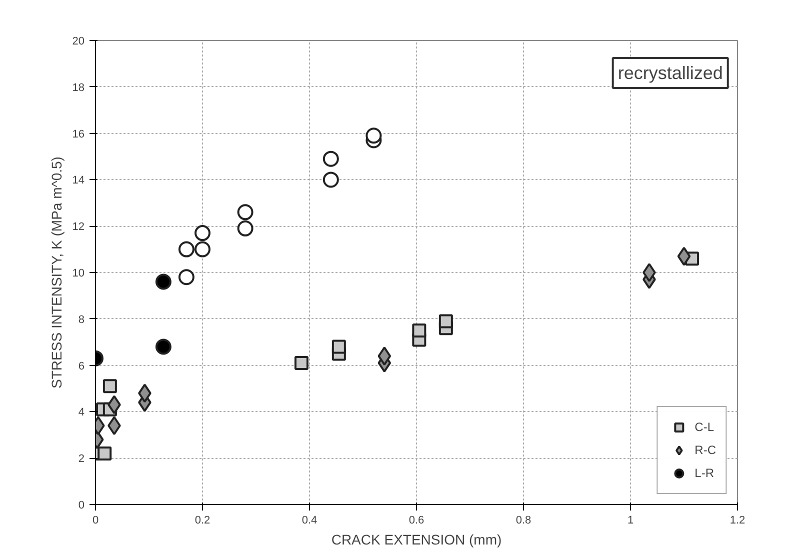  I want to click on x-tick-label: 0.4, so click(310, 520).